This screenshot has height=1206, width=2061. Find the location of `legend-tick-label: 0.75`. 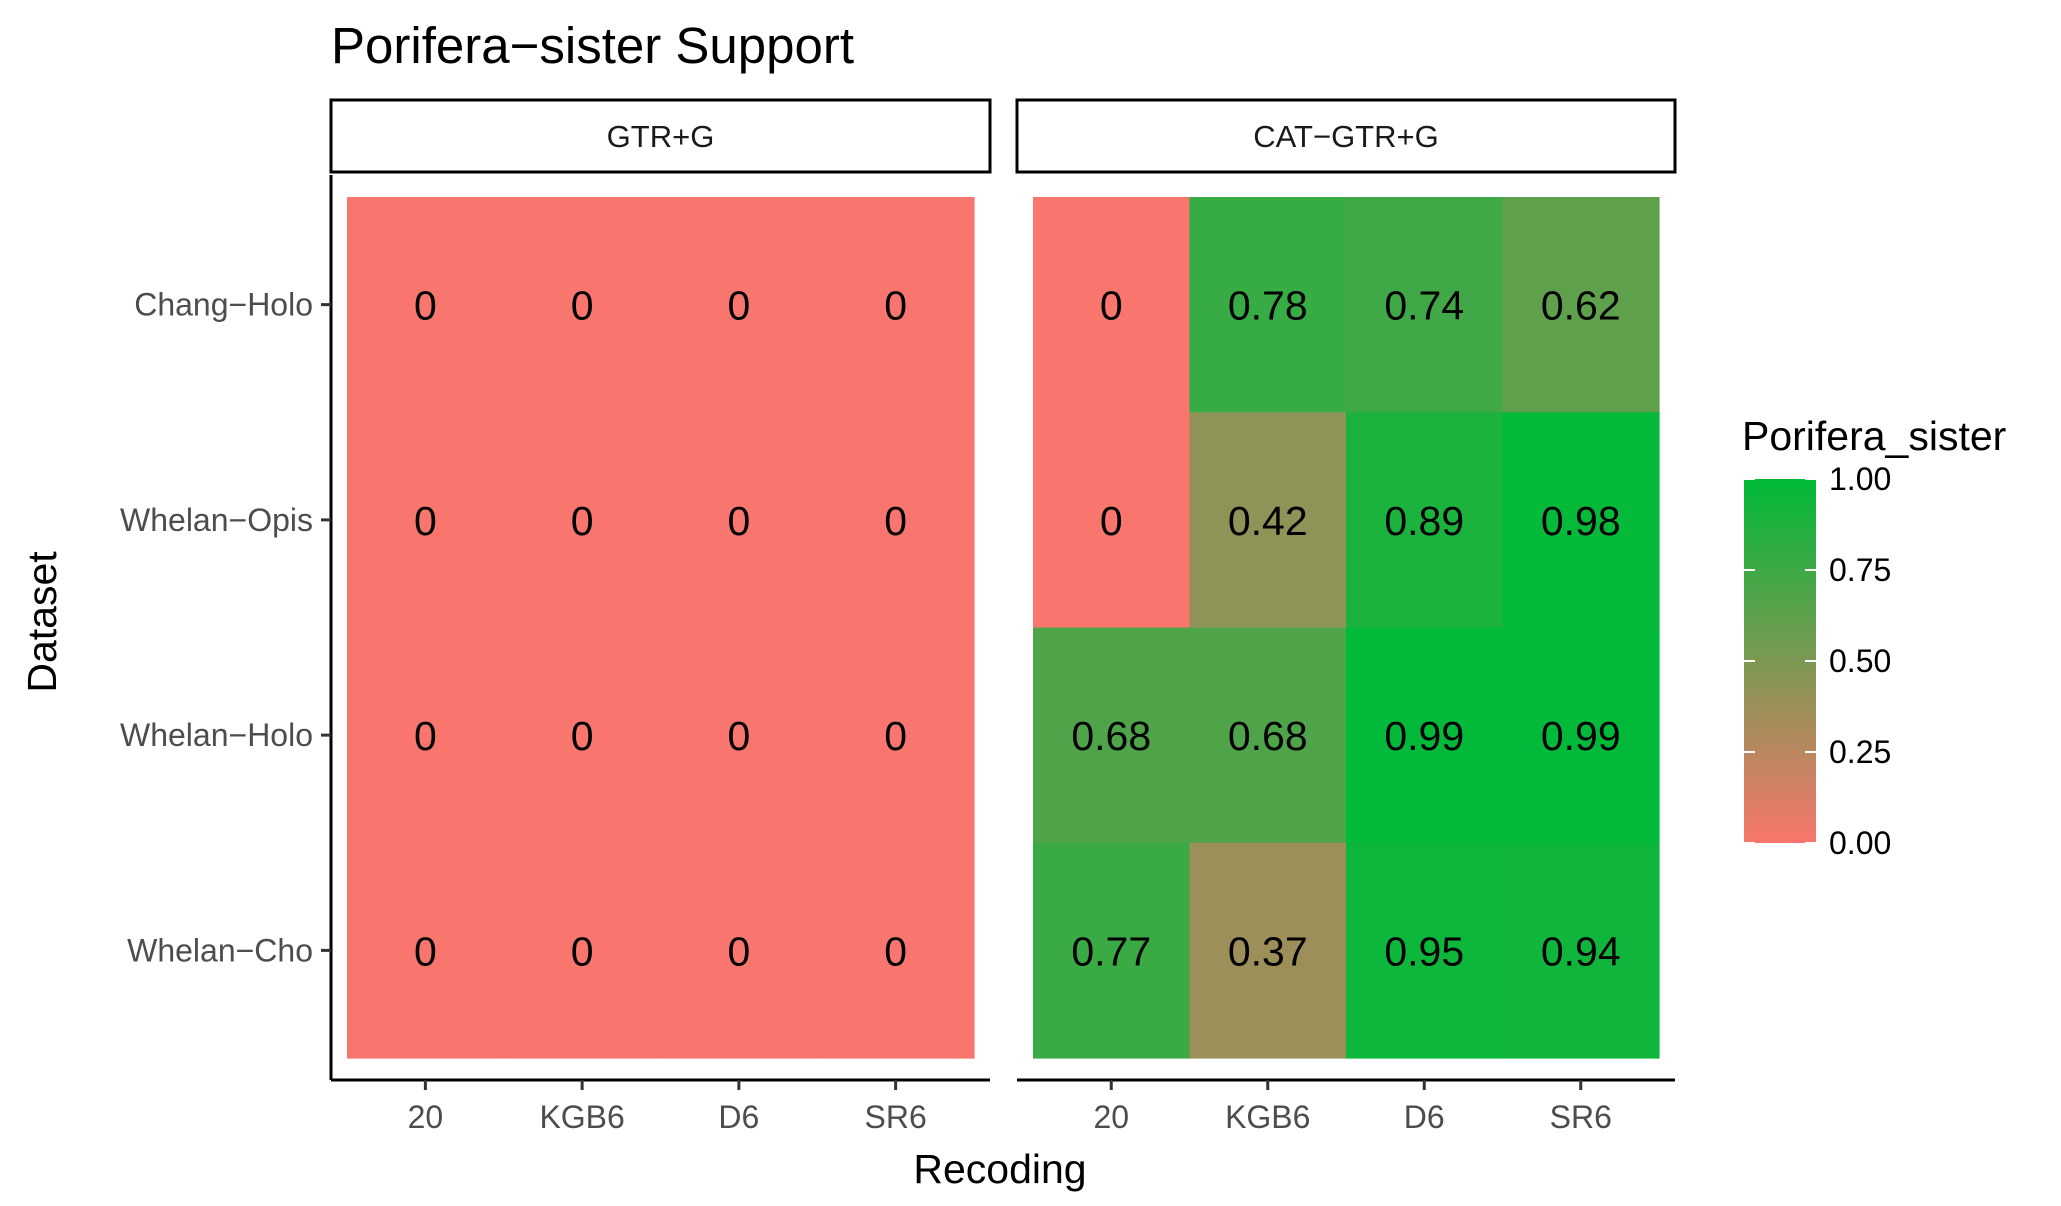

legend-tick-label: 0.75 is located at coordinates (1860, 570).